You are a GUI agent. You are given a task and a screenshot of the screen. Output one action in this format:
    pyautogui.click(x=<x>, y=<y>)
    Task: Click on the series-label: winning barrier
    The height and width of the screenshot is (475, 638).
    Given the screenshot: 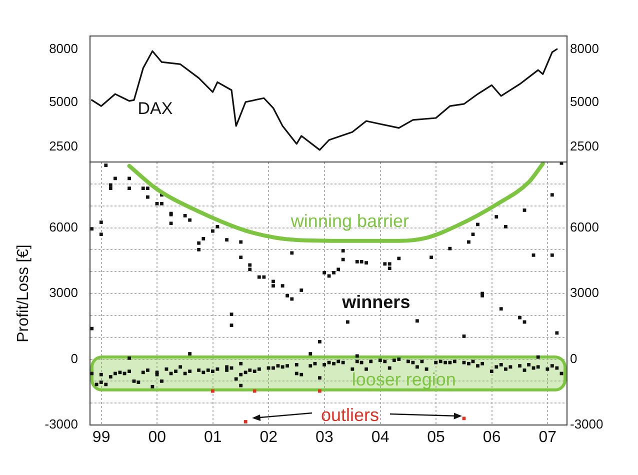 What is the action you would take?
    pyautogui.click(x=349, y=220)
    